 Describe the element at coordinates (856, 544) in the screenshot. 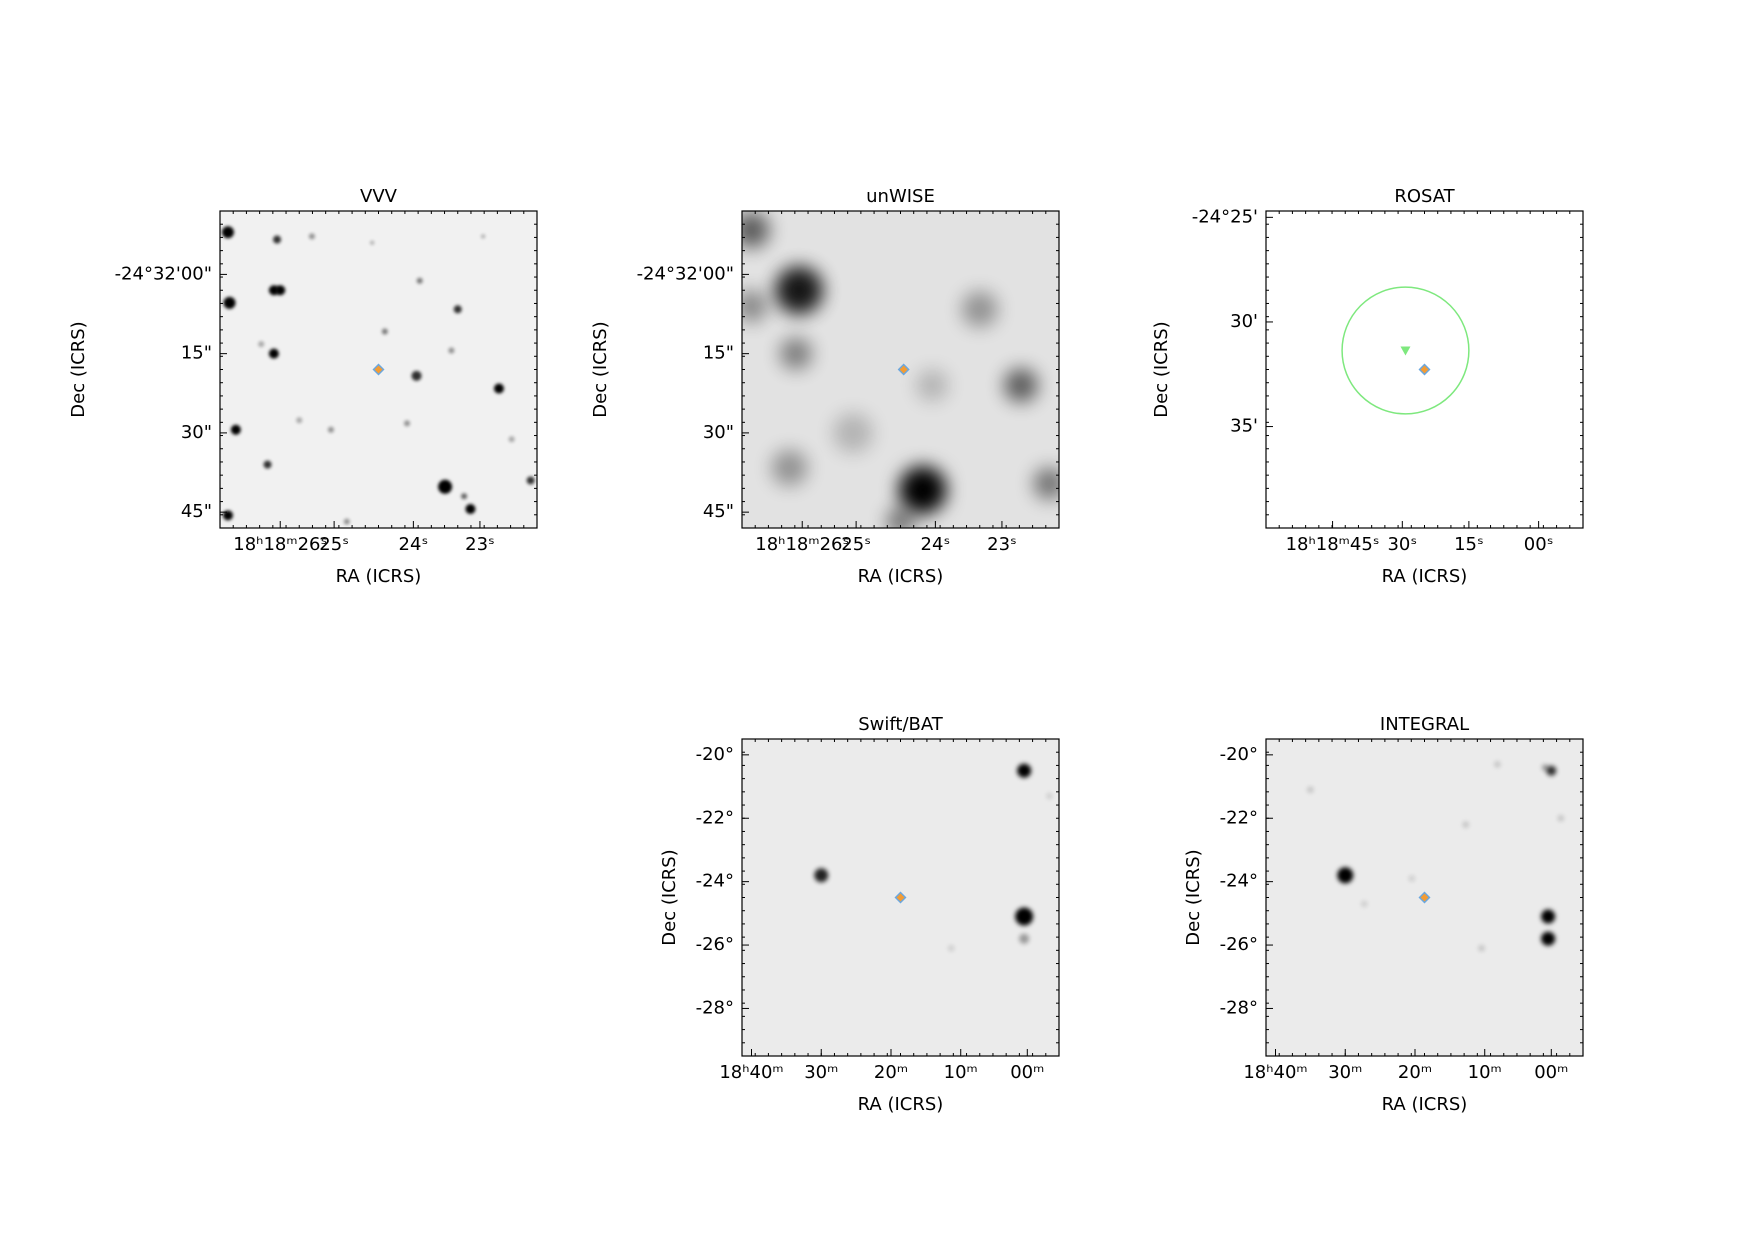

I see `x-tick-label: 25ˢ` at that location.